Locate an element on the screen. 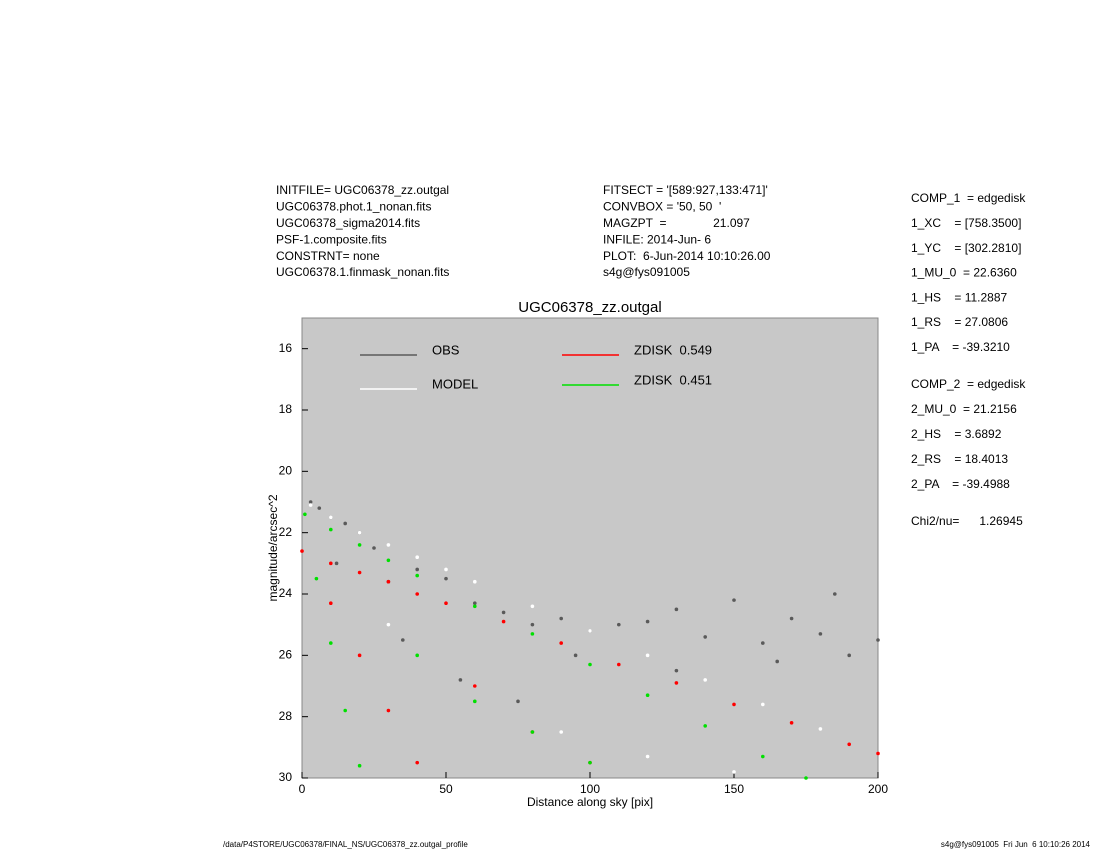  header-line: CONSTRNT= none is located at coordinates (328, 256).